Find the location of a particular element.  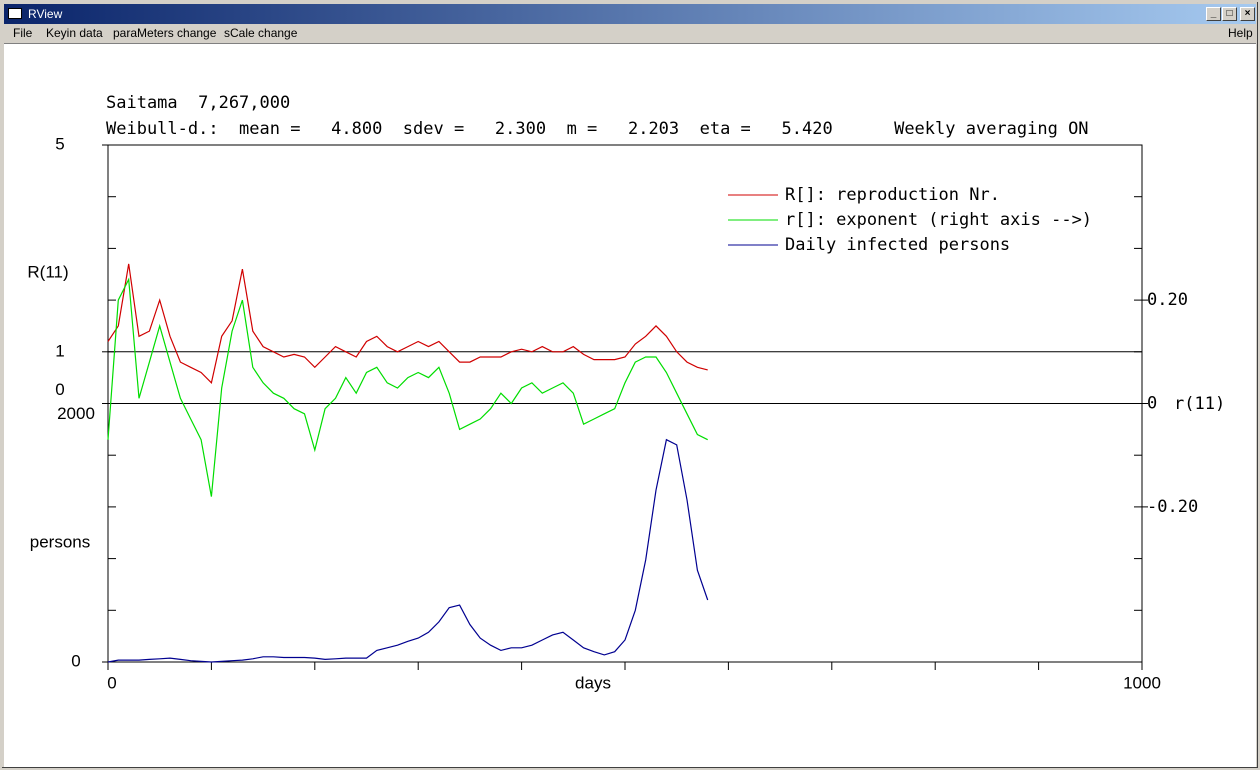

y-axis-label: R(11) is located at coordinates (47, 271).